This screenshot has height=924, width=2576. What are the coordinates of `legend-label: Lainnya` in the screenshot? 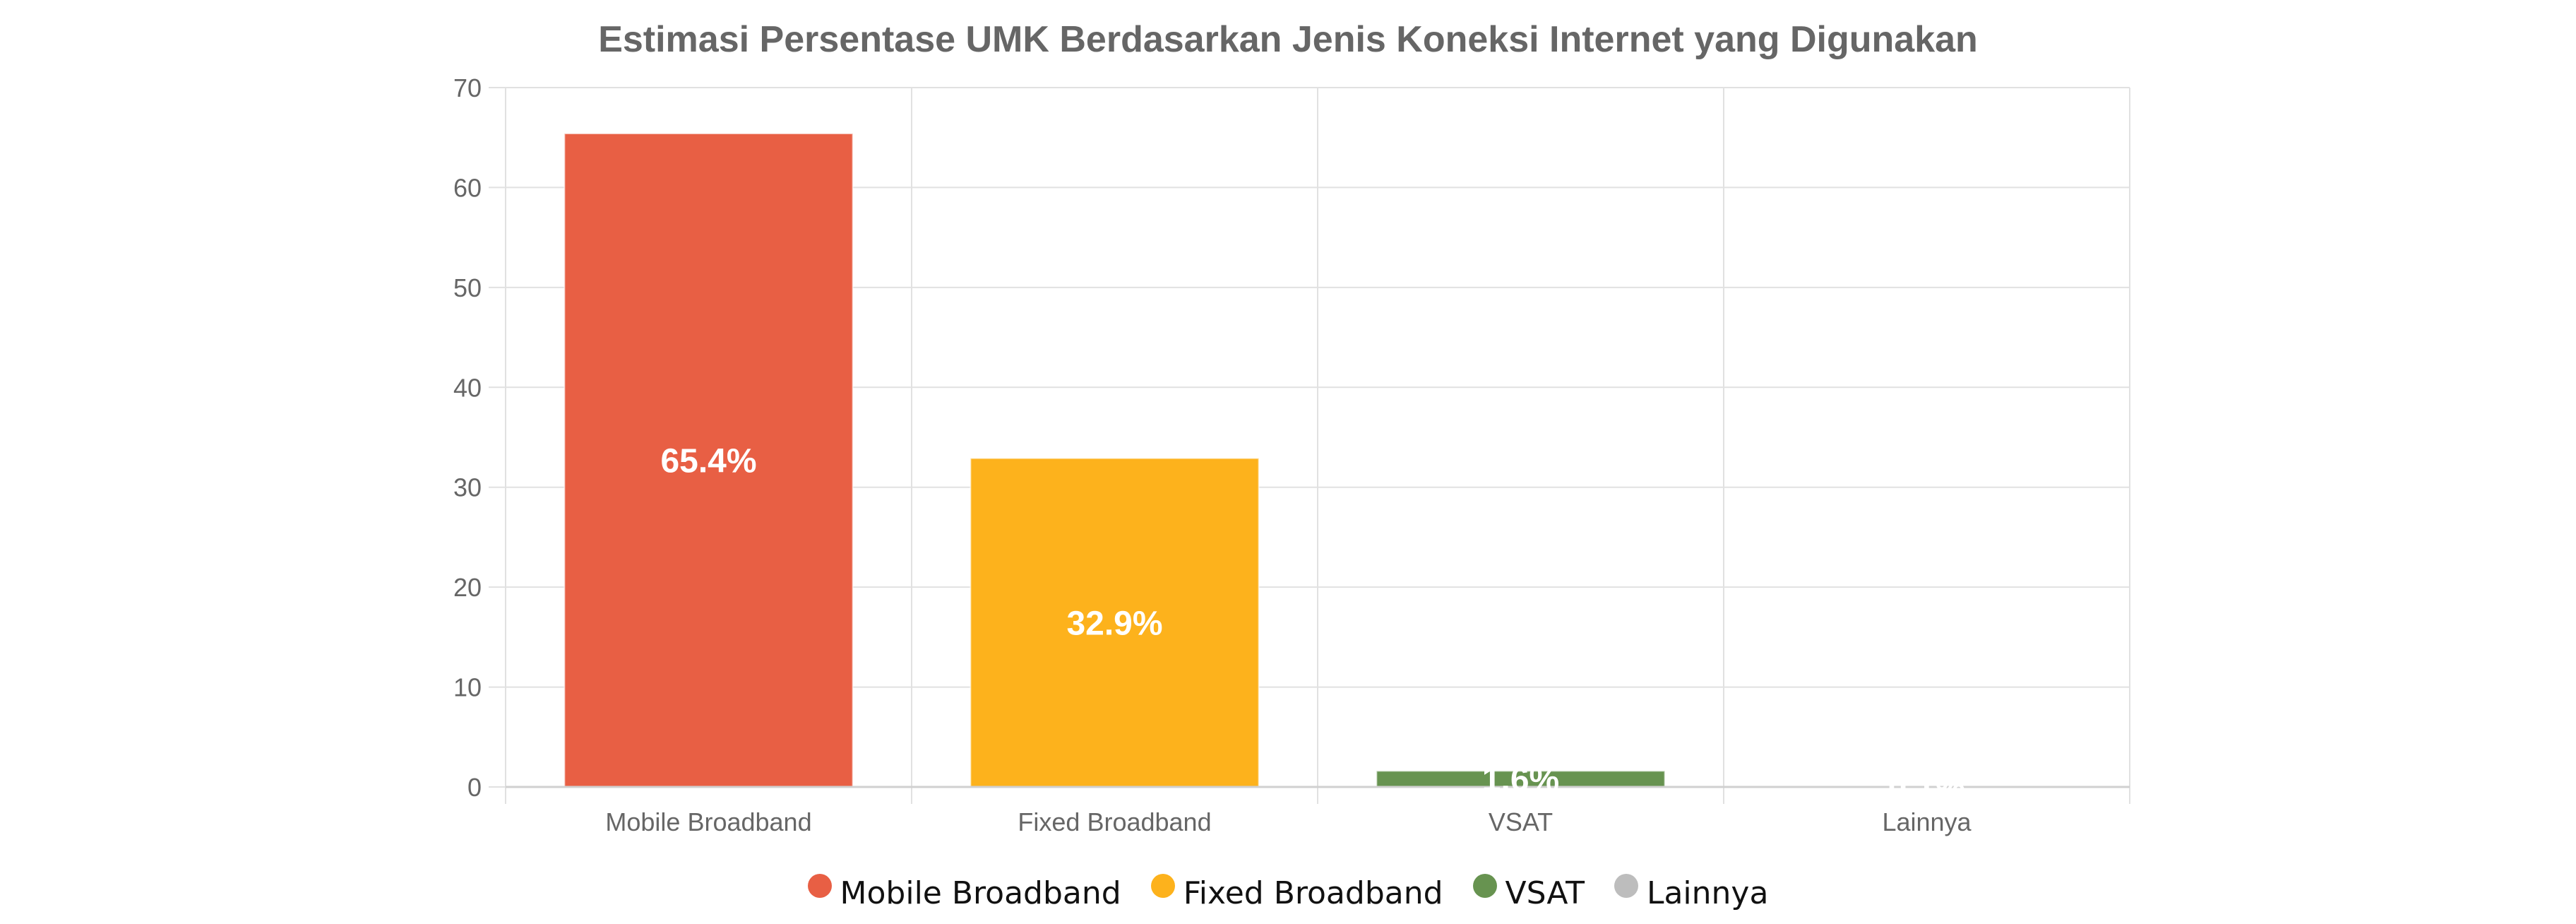 It's located at (1707, 893).